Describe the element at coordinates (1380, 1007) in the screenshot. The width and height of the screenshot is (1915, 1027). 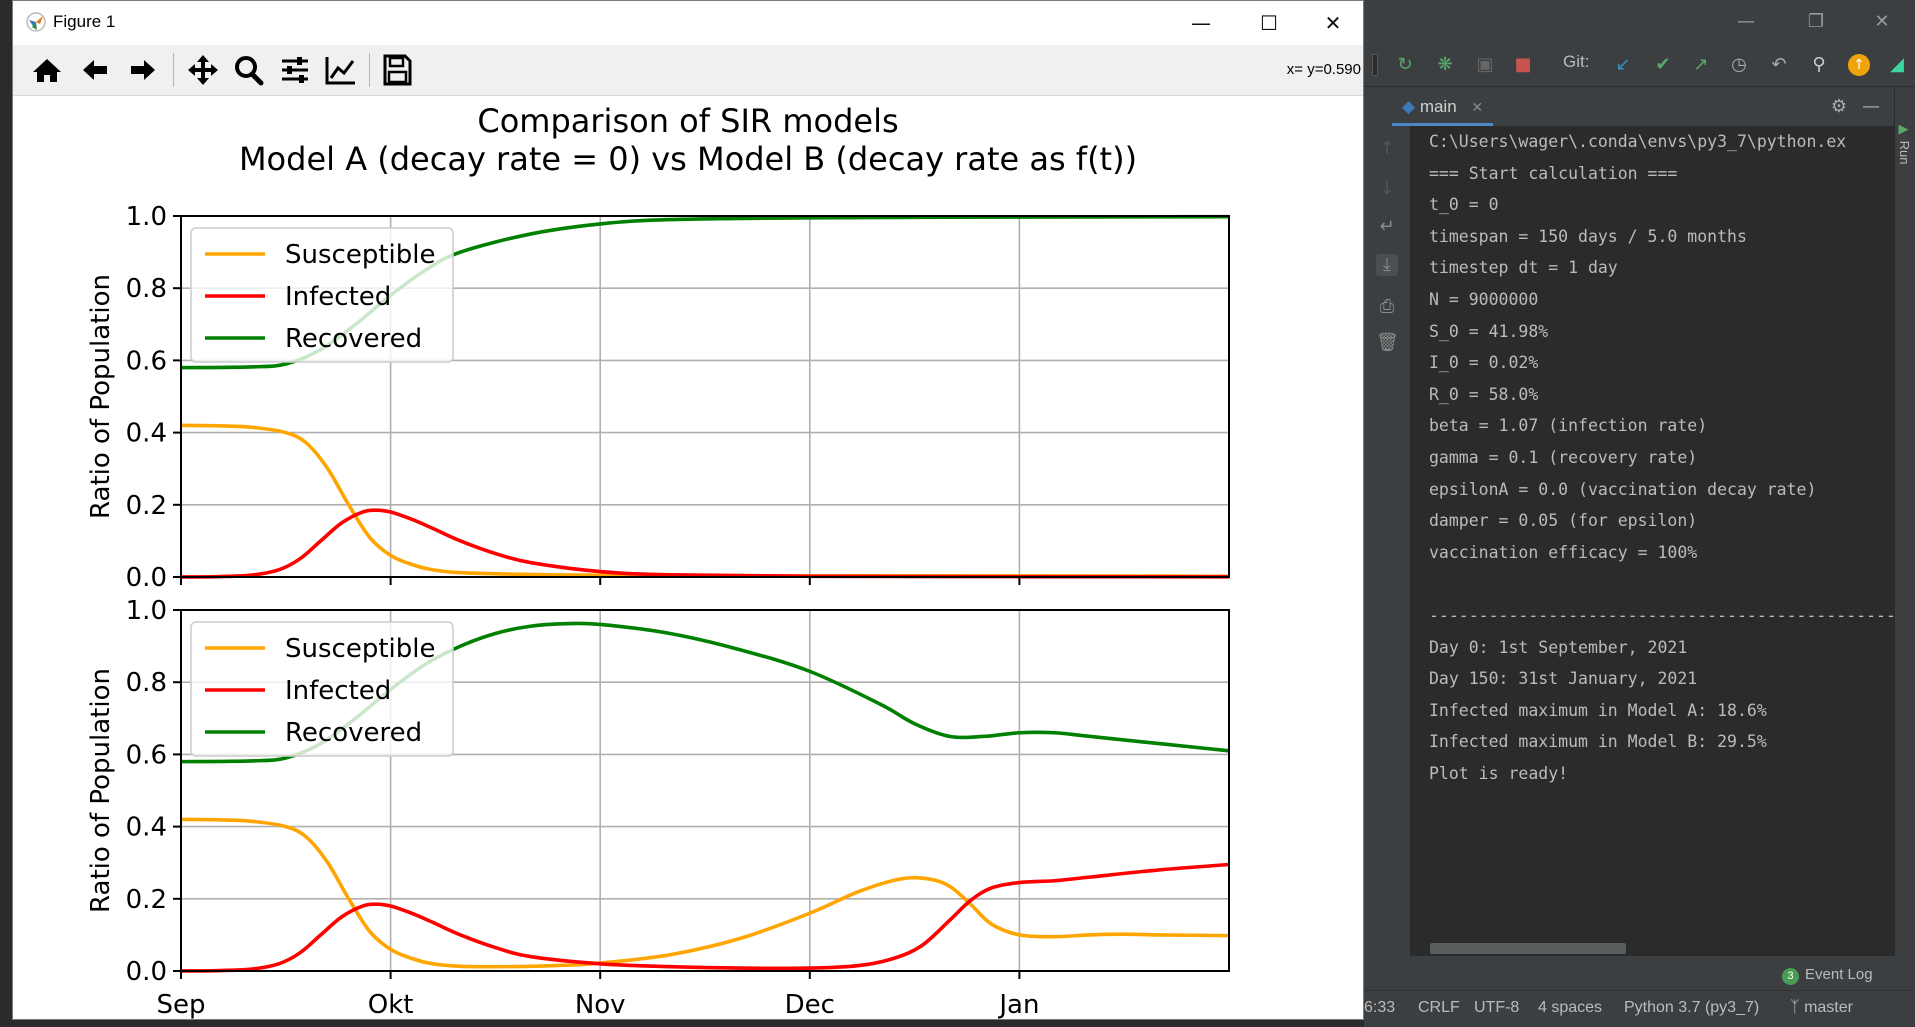
I see `cursor-position: 6:33` at that location.